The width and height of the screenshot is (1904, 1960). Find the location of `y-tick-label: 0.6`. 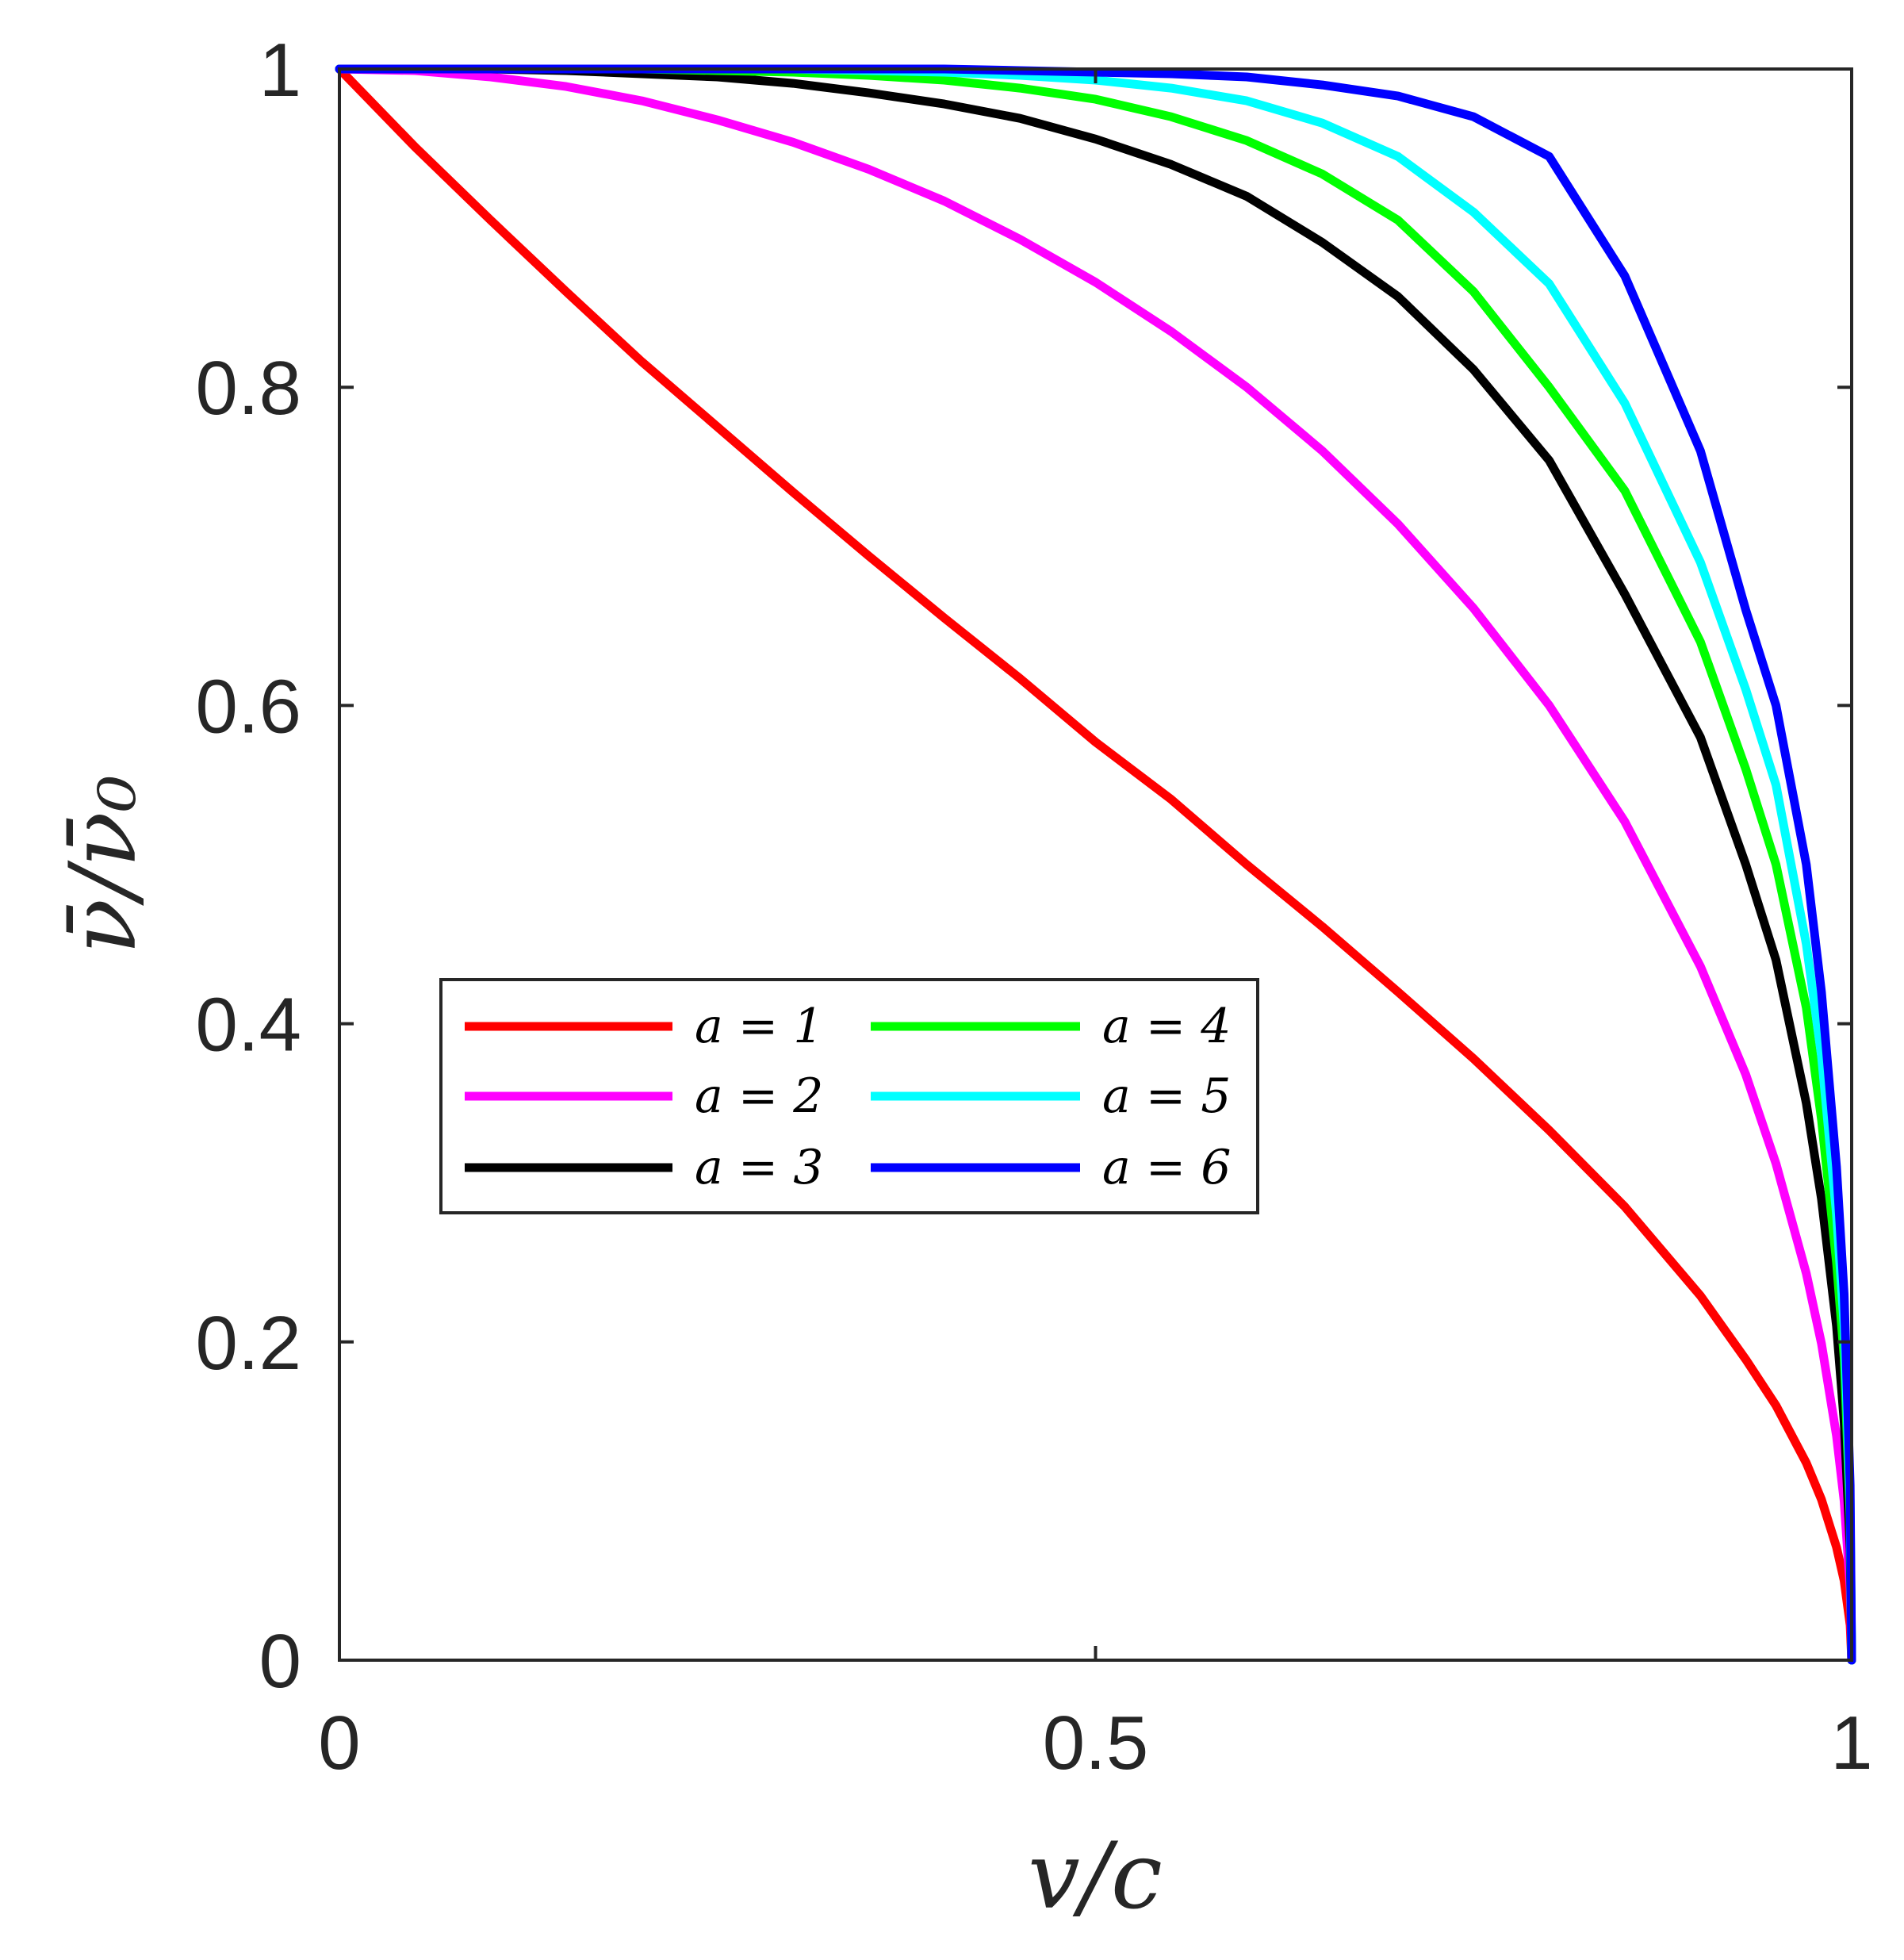

y-tick-label: 0.6 is located at coordinates (248, 706).